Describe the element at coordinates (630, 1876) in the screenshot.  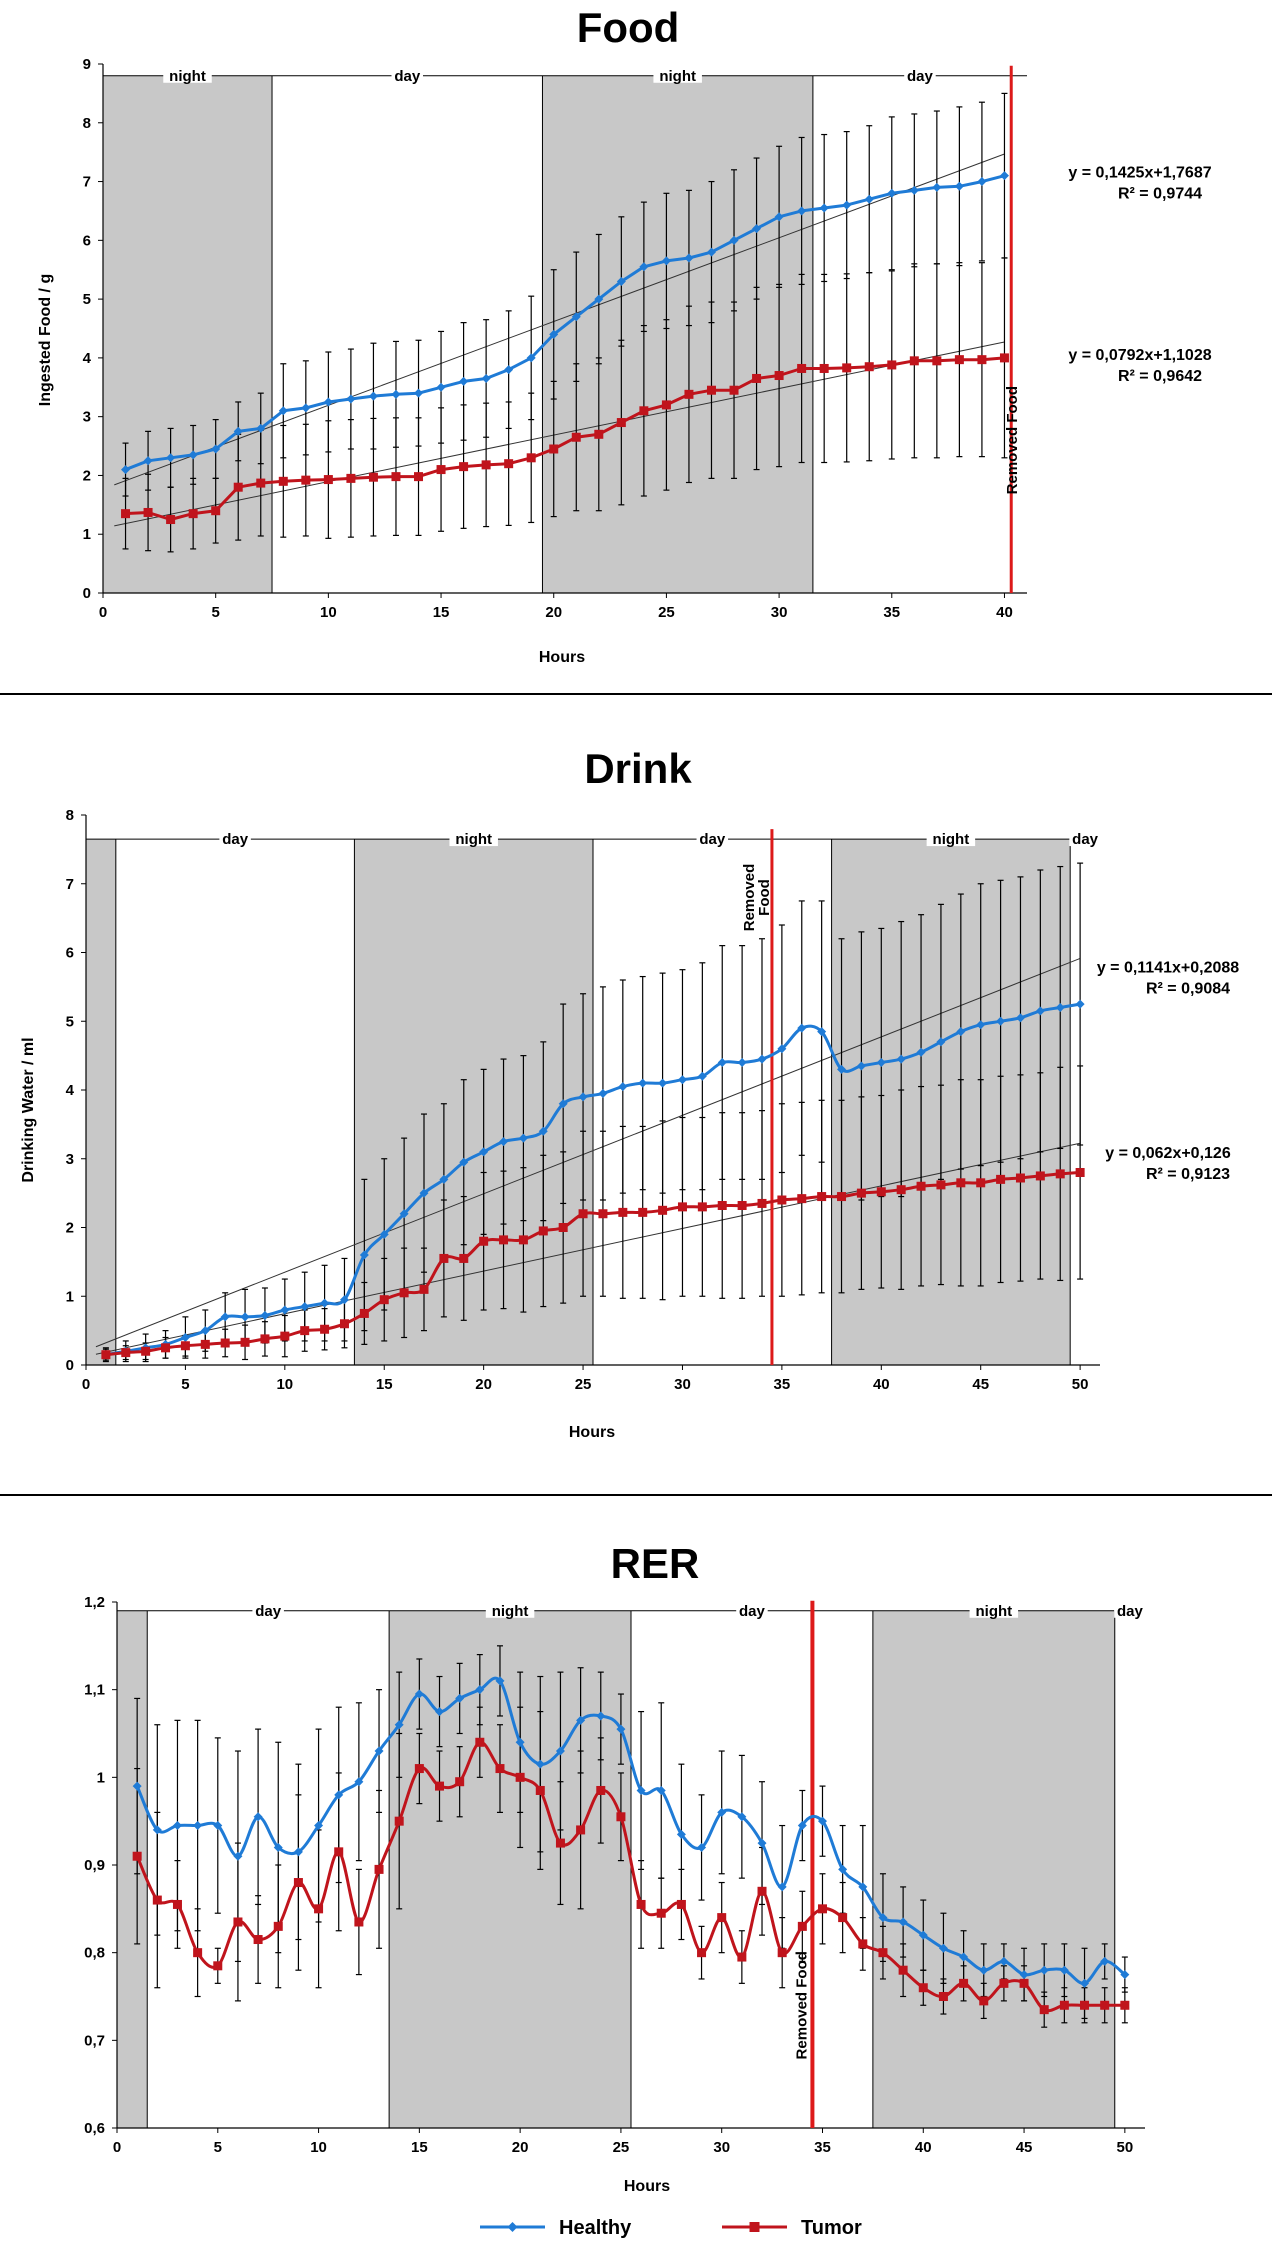
I see `series-line-tumor` at that location.